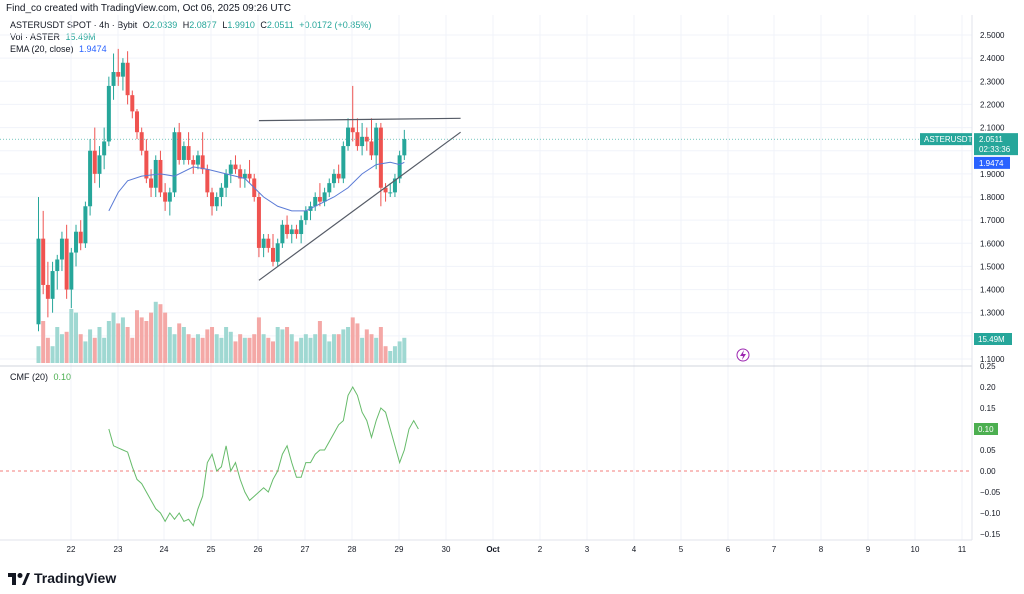  What do you see at coordinates (62, 578) in the screenshot?
I see `tradingview-logo: TradingView` at bounding box center [62, 578].